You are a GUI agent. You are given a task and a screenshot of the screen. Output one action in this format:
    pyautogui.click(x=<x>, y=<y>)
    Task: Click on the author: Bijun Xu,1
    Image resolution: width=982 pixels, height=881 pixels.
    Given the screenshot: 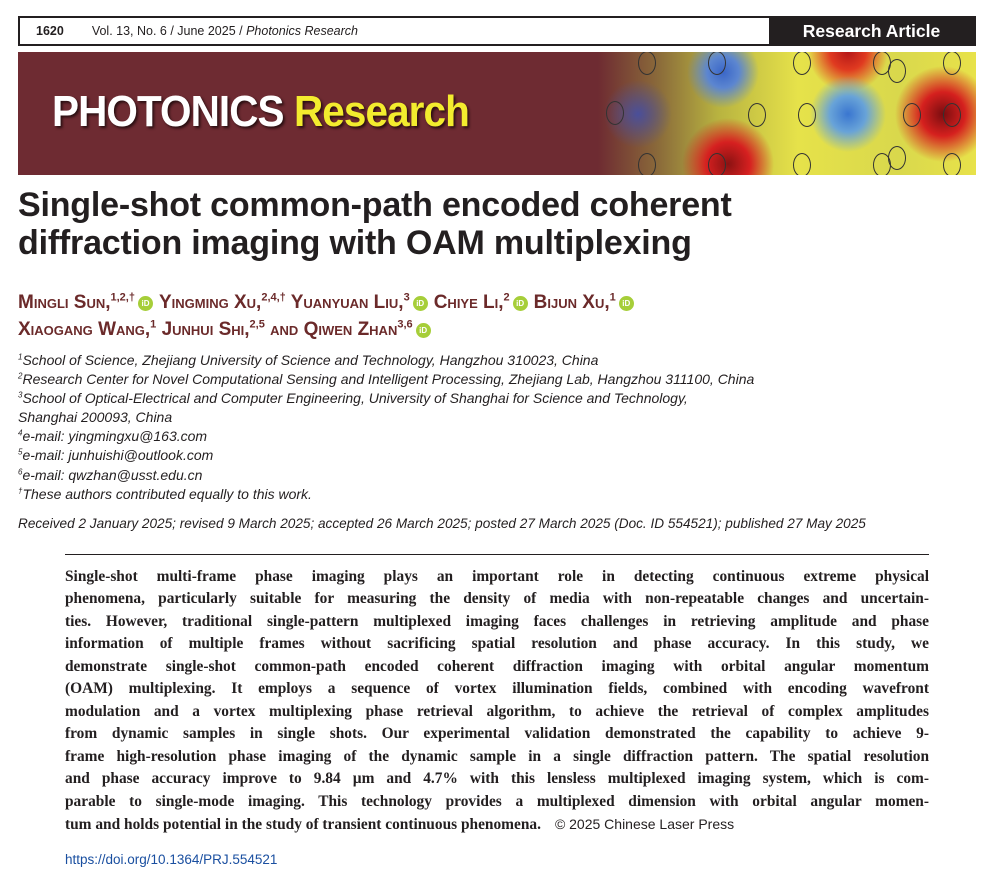 What is the action you would take?
    pyautogui.click(x=575, y=302)
    